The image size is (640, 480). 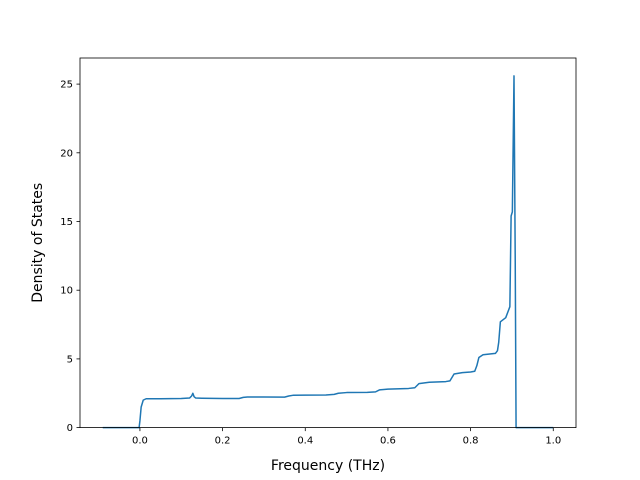 I want to click on y-axis-label: Density of States, so click(x=38, y=243).